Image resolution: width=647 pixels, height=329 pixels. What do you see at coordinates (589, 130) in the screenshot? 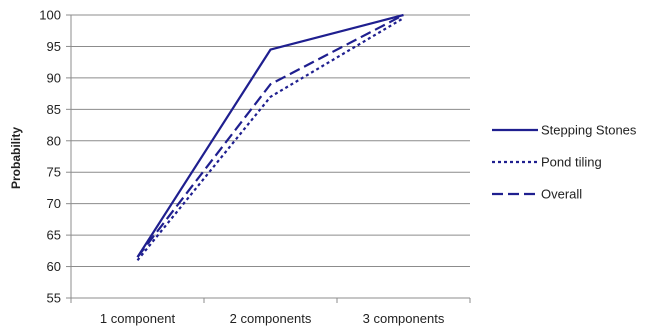
I see `legend-label: Stepping Stones` at bounding box center [589, 130].